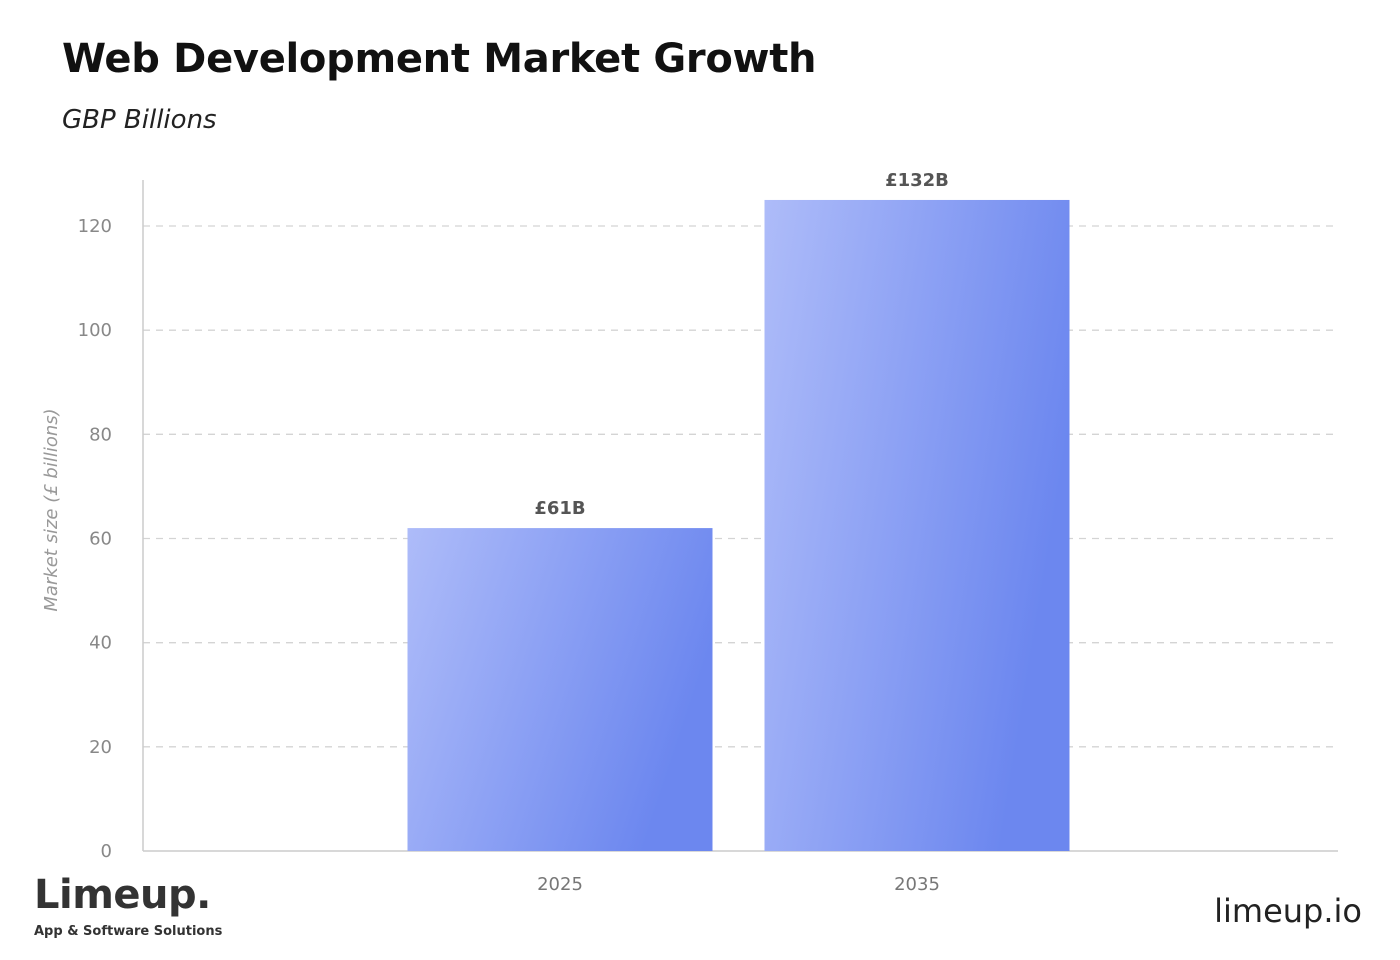 This screenshot has height=960, width=1400. I want to click on y-axis-label: Market size (£ billions), so click(51, 509).